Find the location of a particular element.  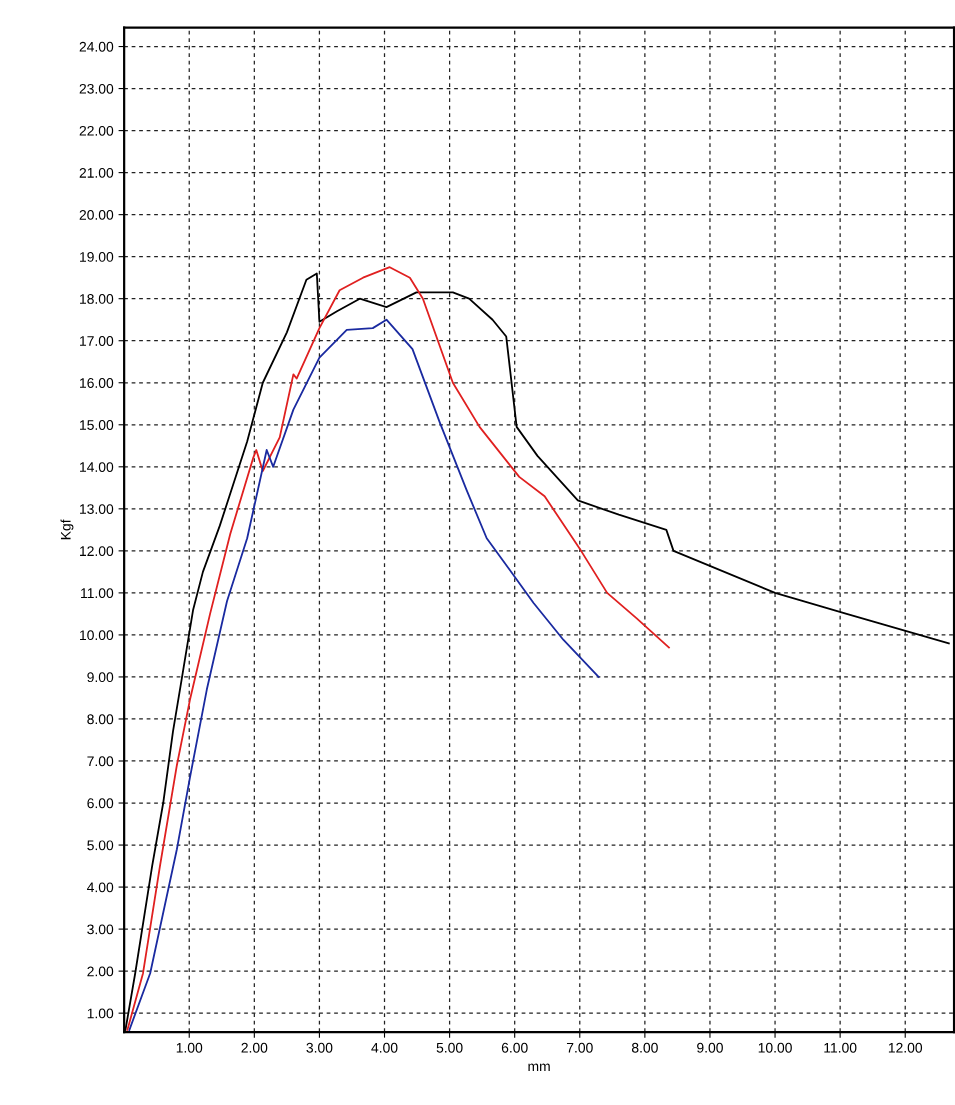

x-tick-label: 1.00 is located at coordinates (189, 1047).